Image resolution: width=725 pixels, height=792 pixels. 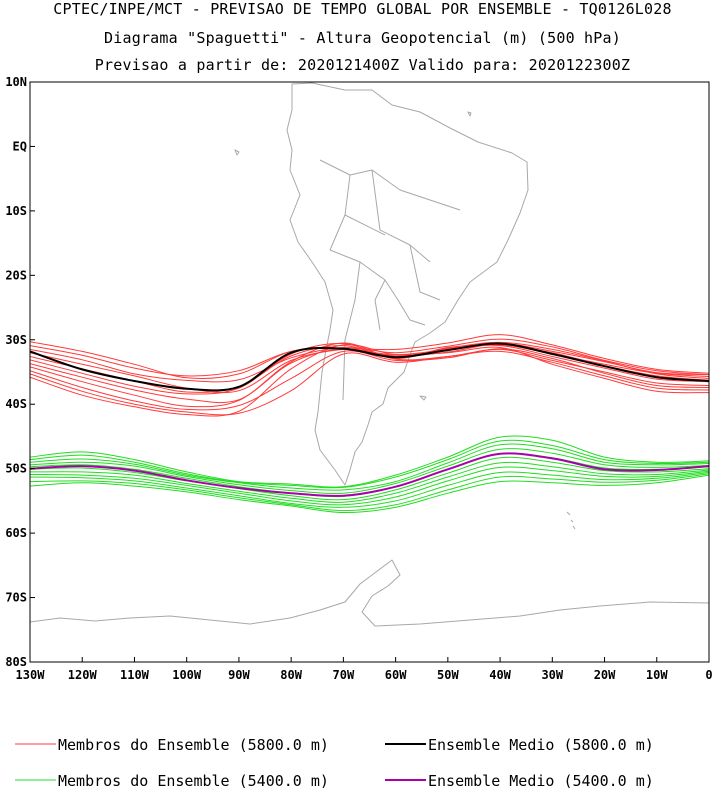 What do you see at coordinates (396, 675) in the screenshot?
I see `x-tick-label-7: 60W` at bounding box center [396, 675].